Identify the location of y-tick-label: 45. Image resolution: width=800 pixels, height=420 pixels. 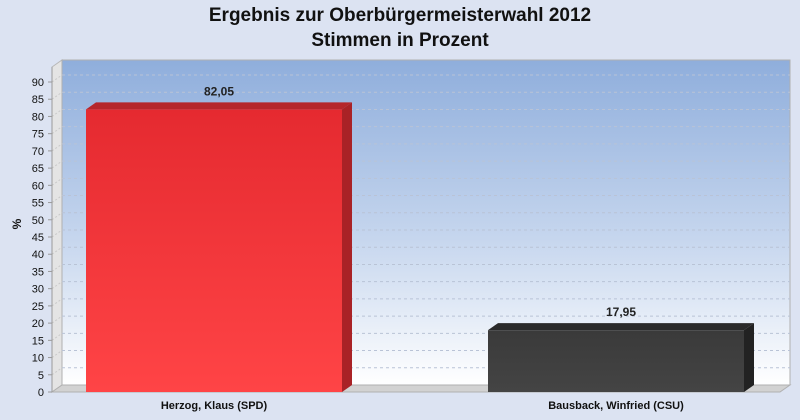
(38, 238).